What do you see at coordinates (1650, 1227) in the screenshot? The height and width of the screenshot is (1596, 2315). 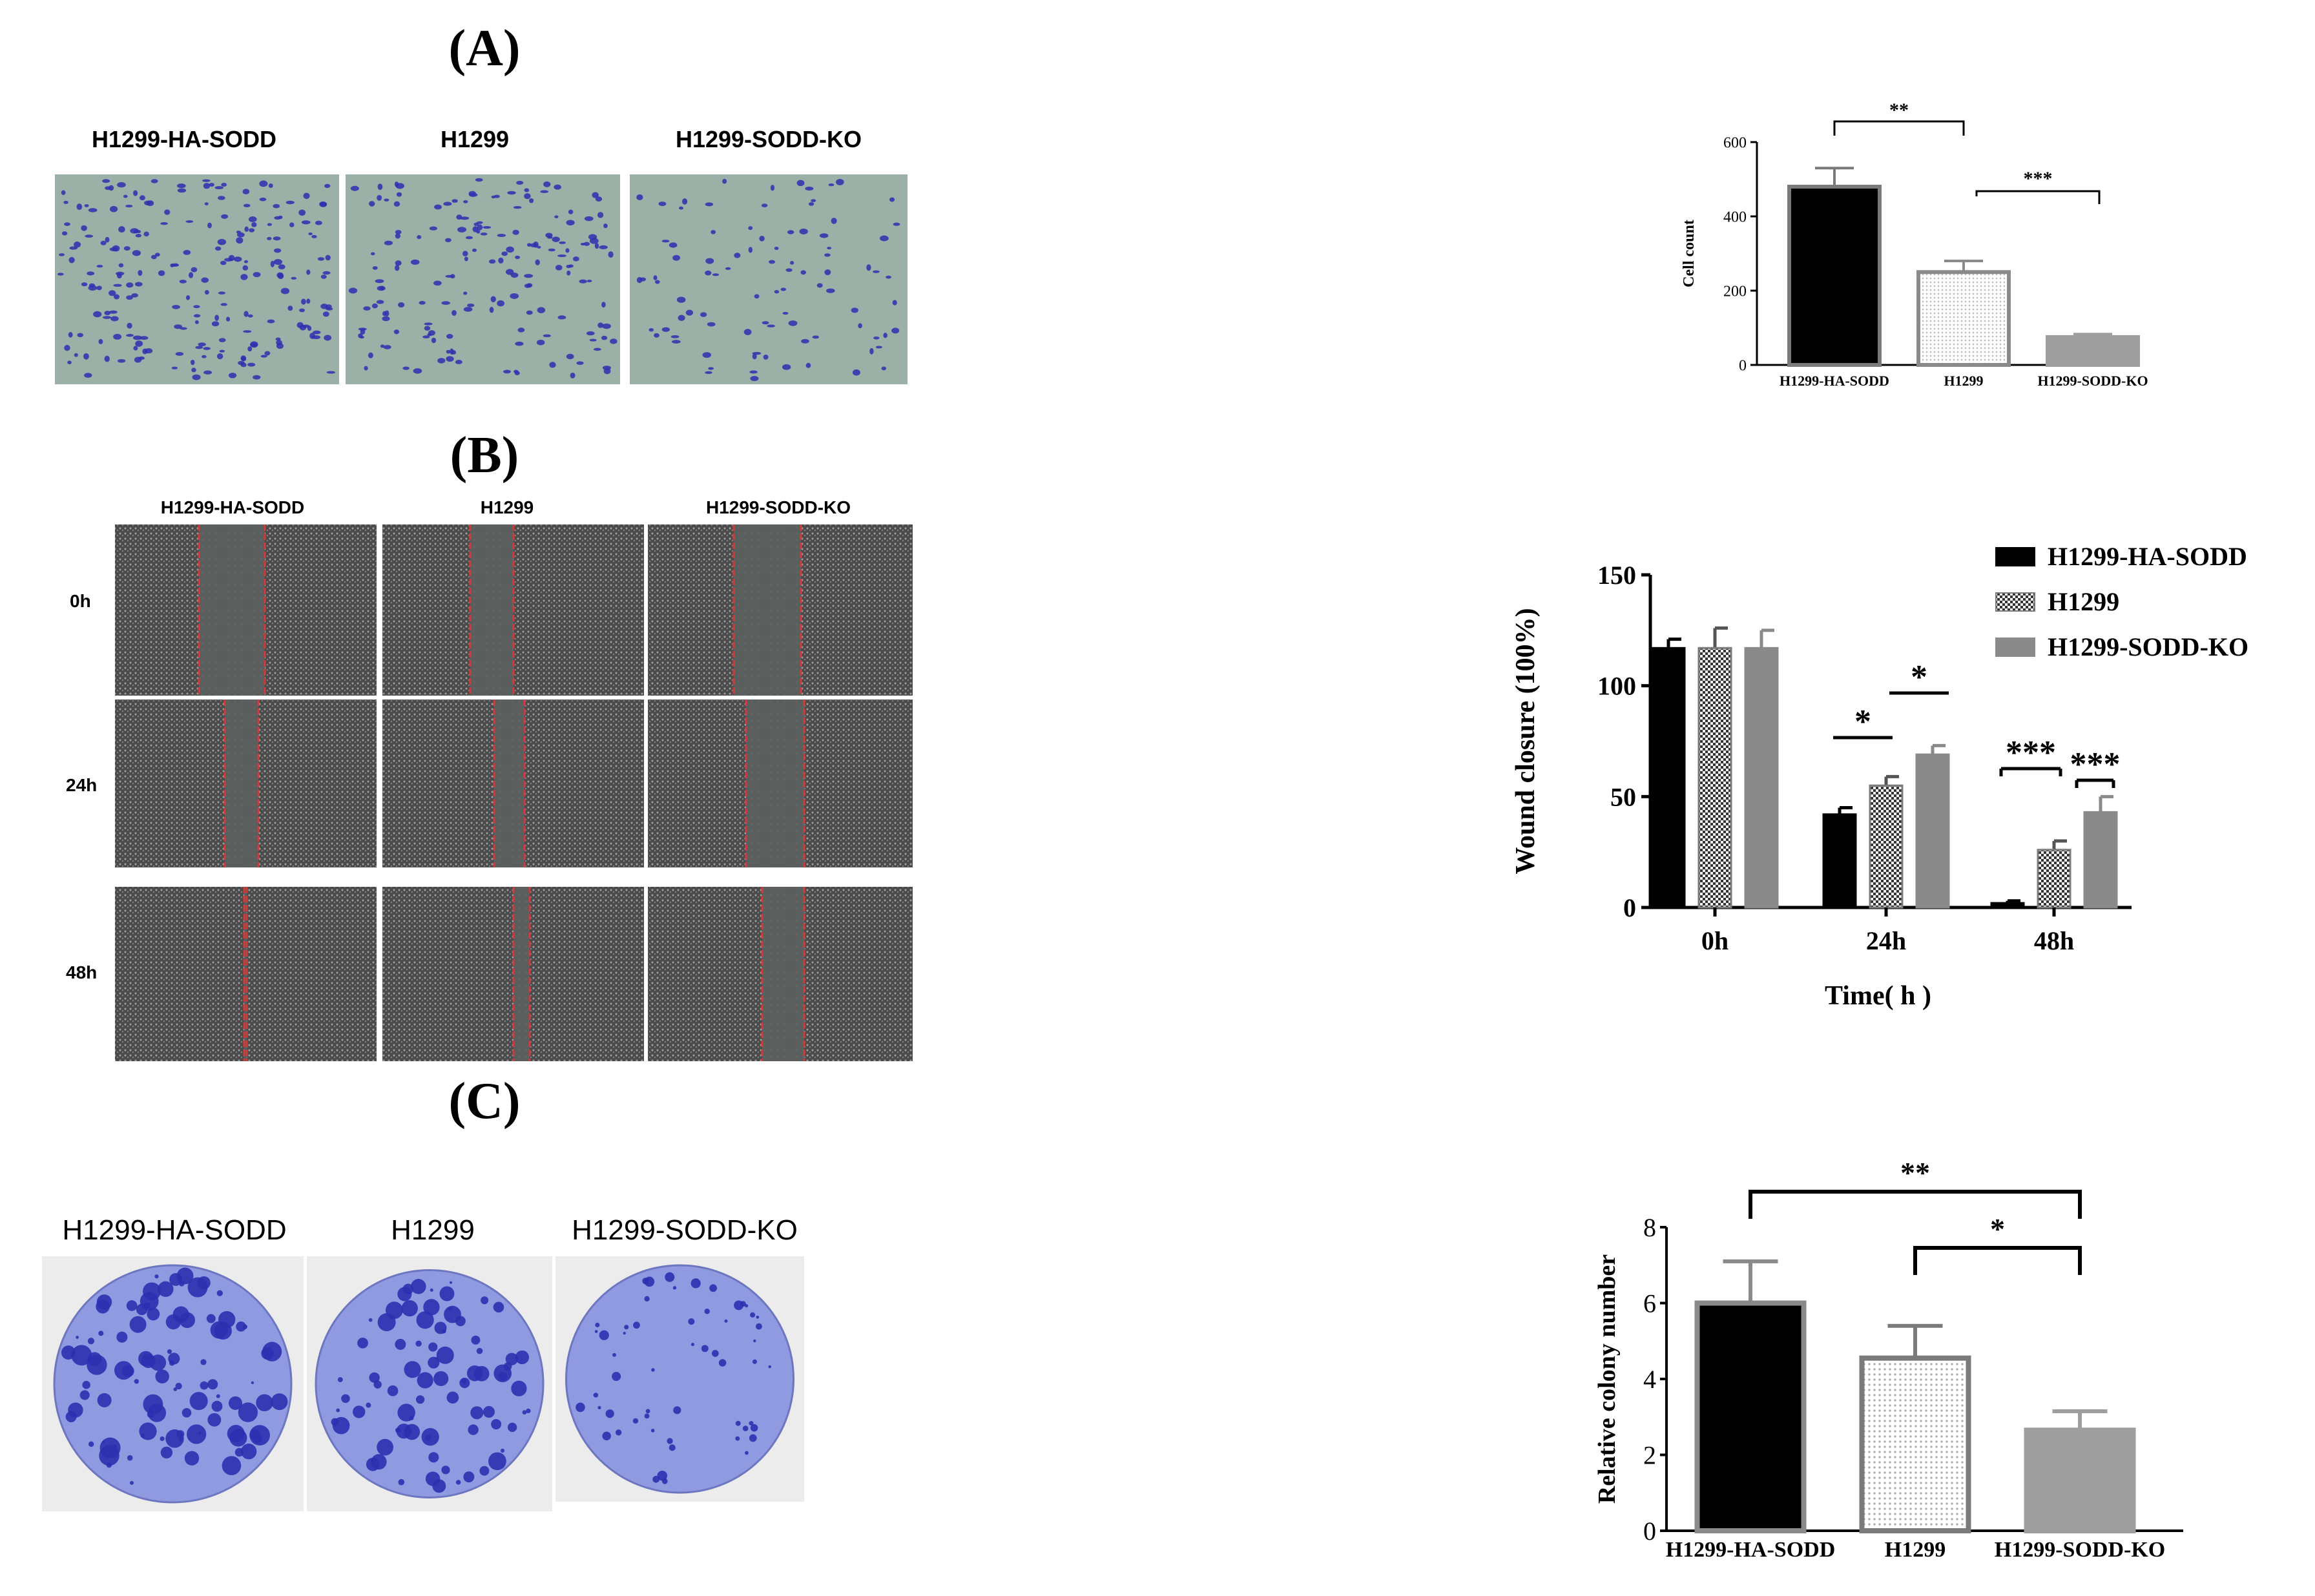 I see `y-tick-label: 8` at bounding box center [1650, 1227].